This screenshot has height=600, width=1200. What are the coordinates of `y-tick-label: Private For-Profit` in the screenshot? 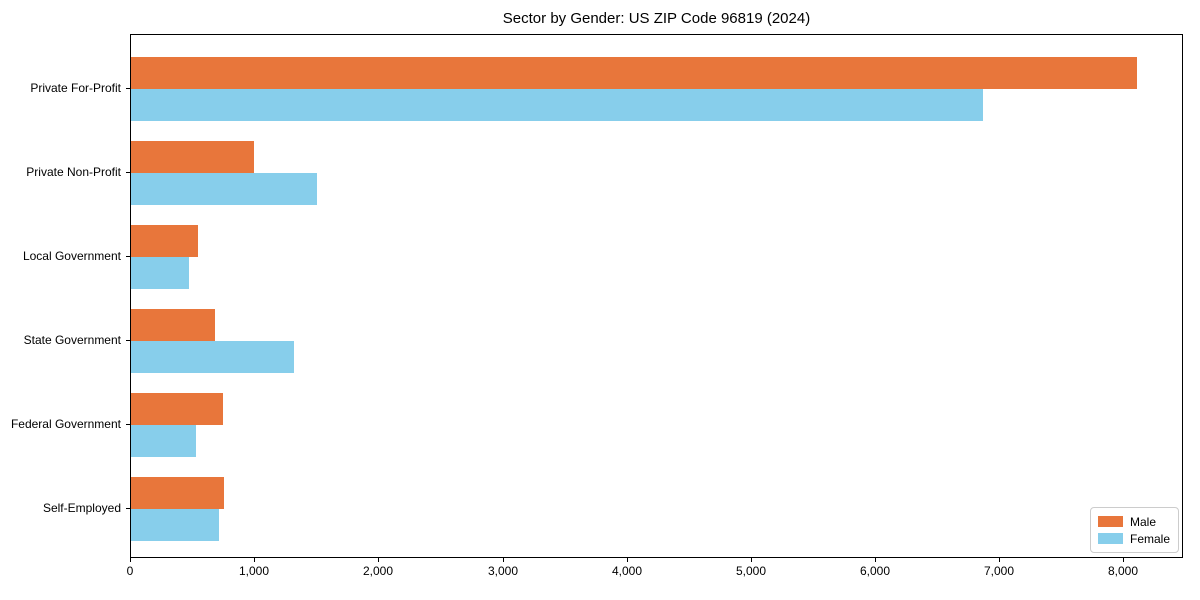 It's located at (75, 88).